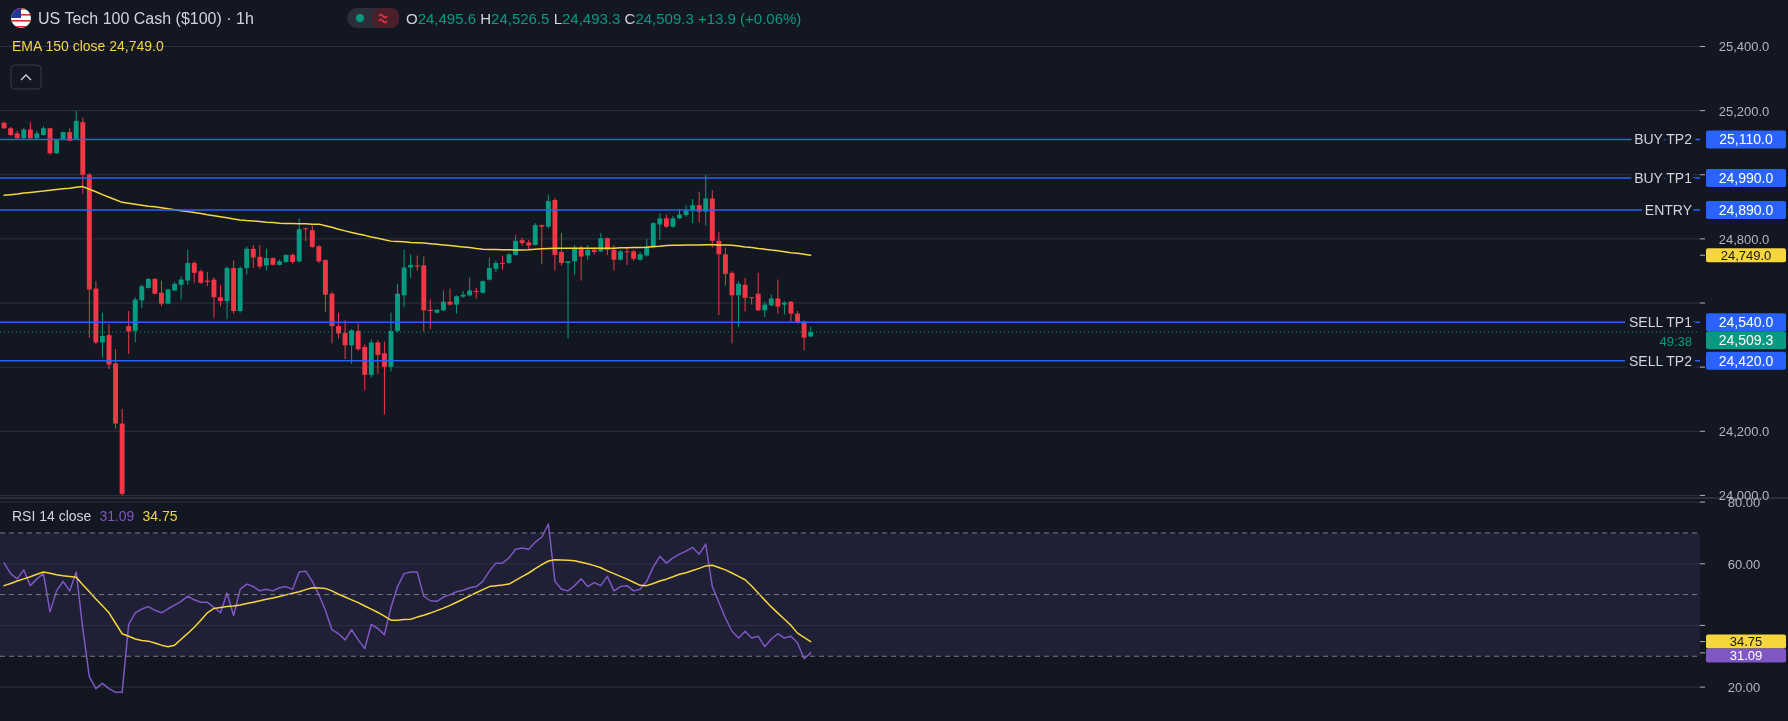 The image size is (1788, 721). Describe the element at coordinates (1746, 177) in the screenshot. I see `ref-line-label: 24,990.0` at that location.